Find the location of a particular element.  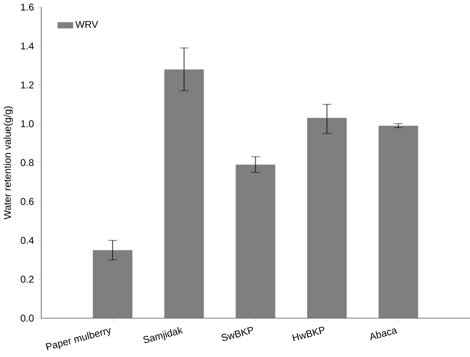

y-tick-label: 0.2 is located at coordinates (27, 279).